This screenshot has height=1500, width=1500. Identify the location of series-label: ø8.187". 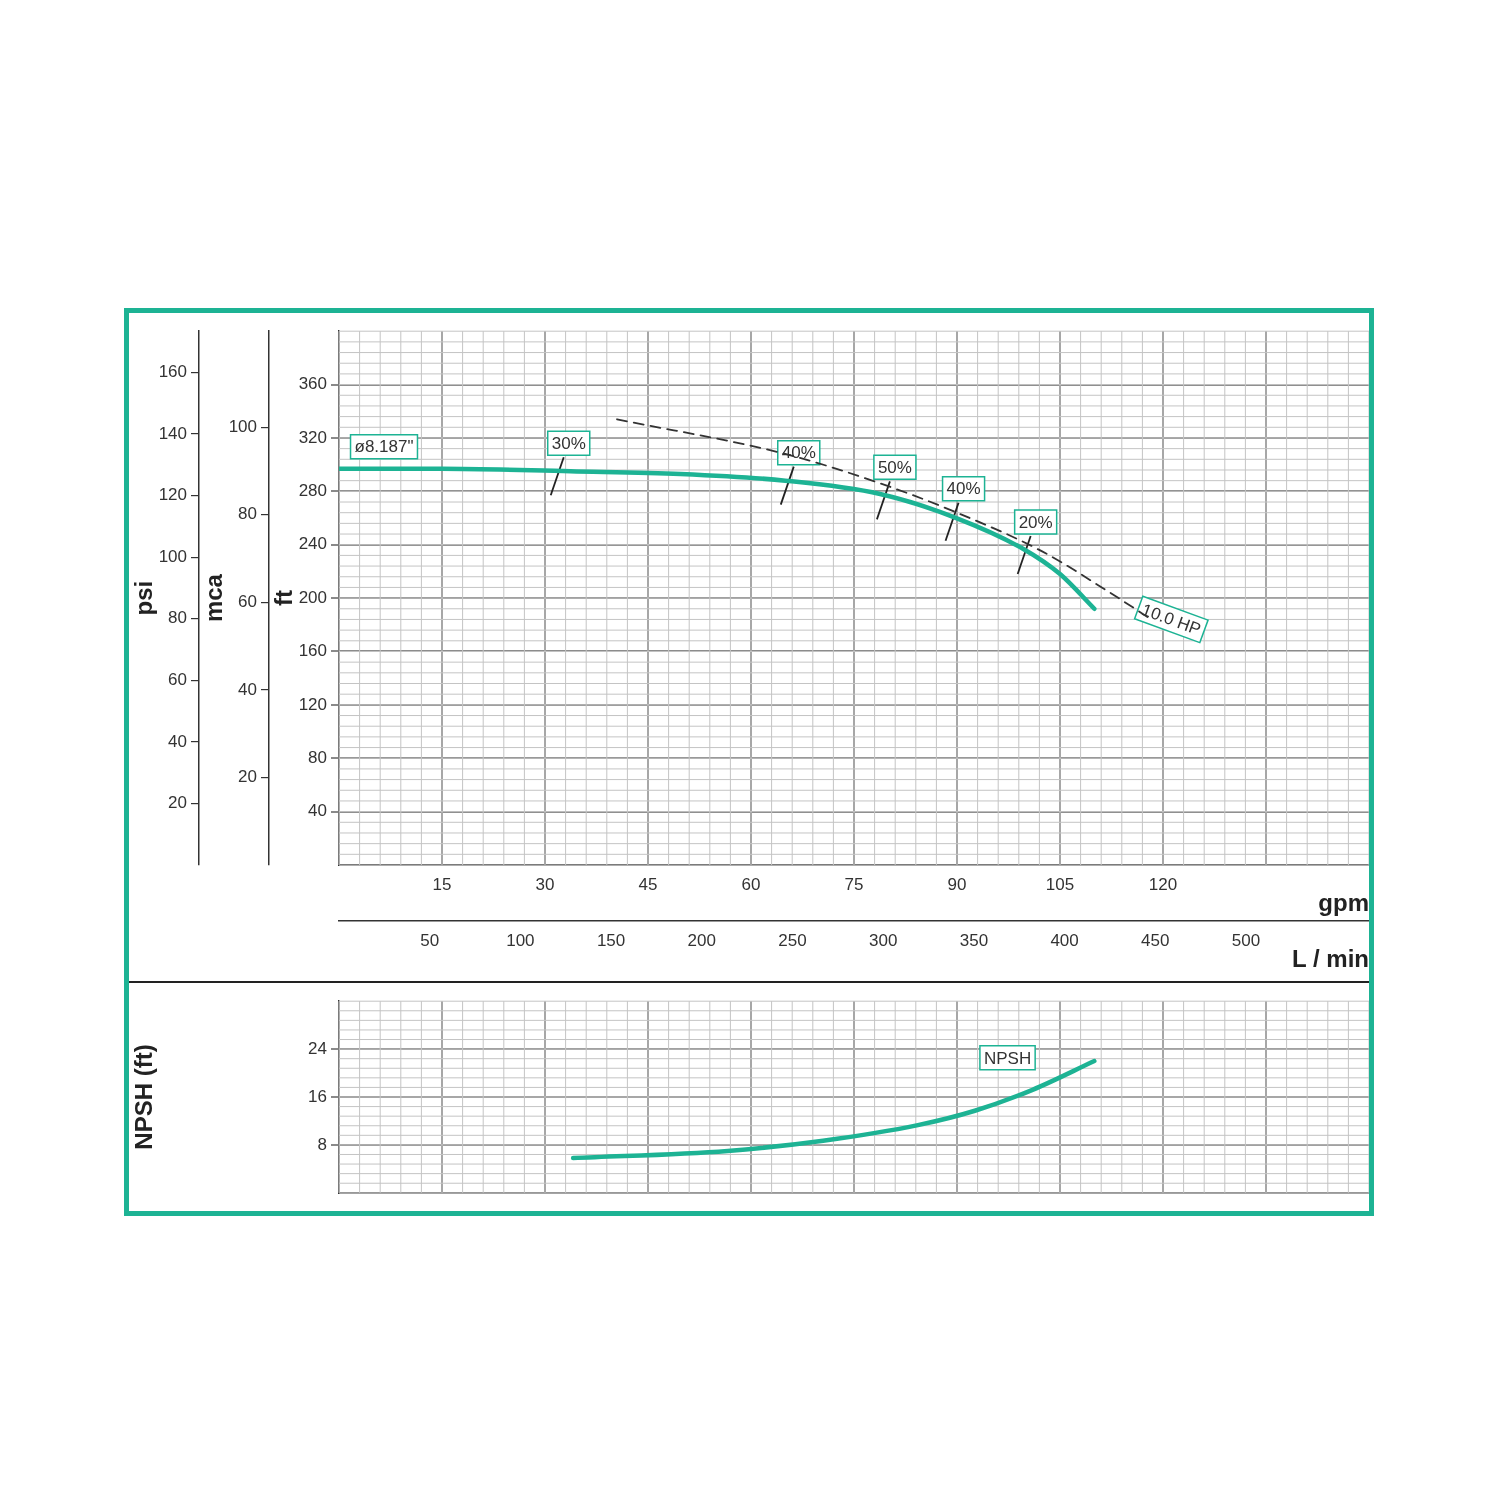
(384, 447).